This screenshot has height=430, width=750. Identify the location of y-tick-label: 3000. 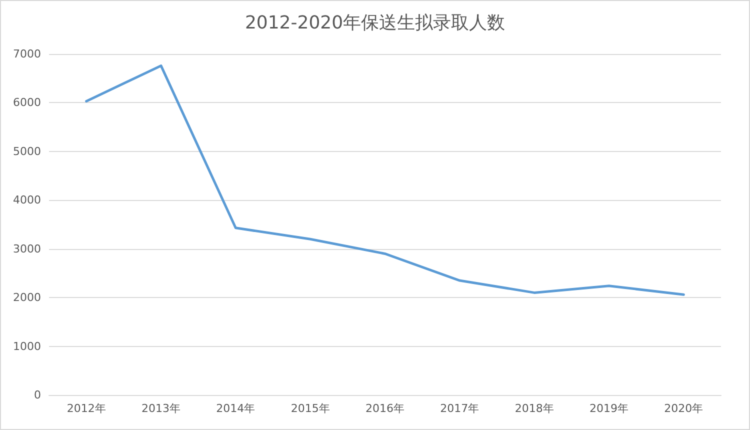
(27, 249).